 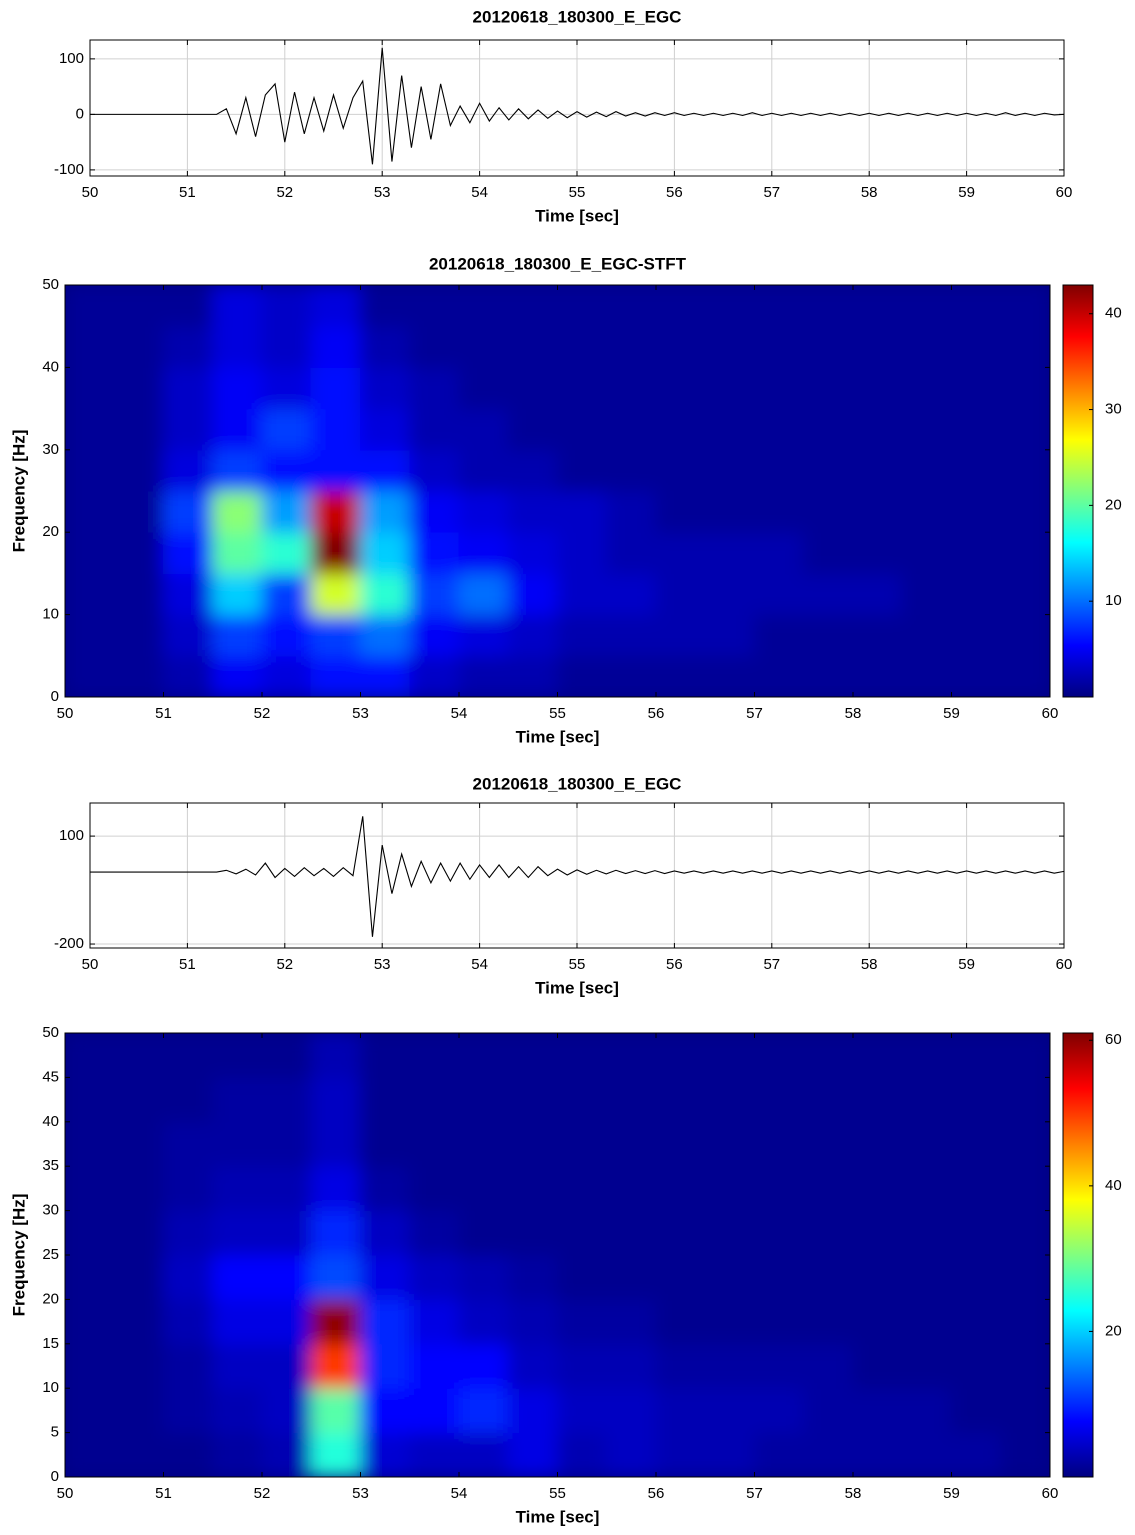 I want to click on x-tick-label: 50, so click(x=65, y=1493).